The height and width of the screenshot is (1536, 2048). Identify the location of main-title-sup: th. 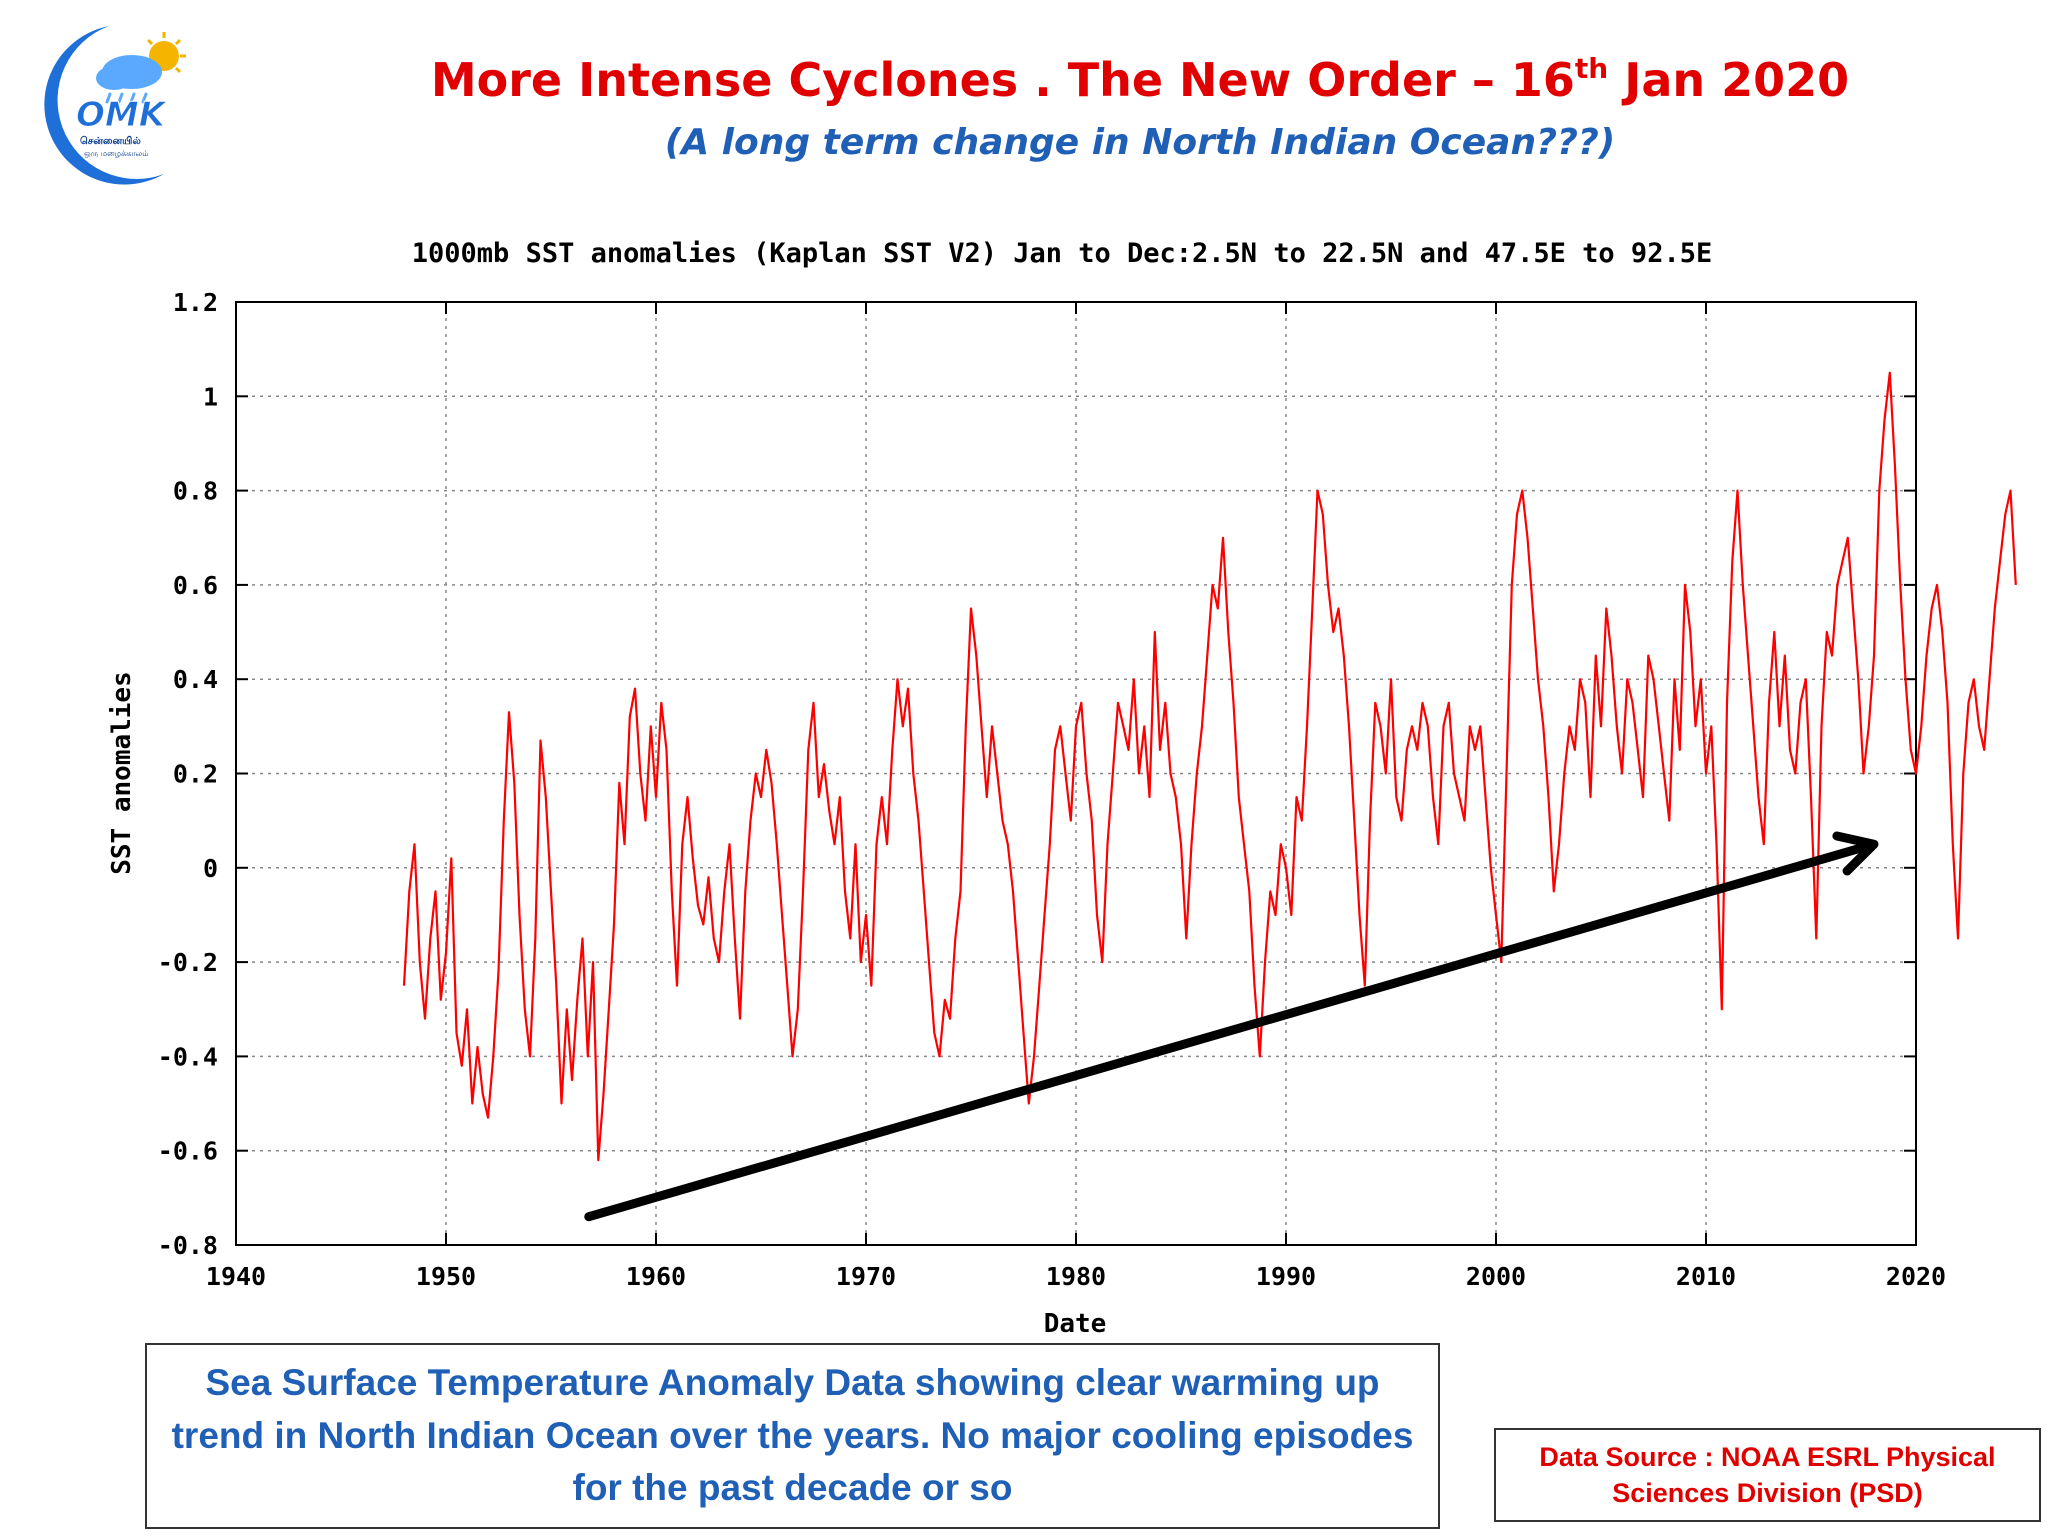
(1591, 68).